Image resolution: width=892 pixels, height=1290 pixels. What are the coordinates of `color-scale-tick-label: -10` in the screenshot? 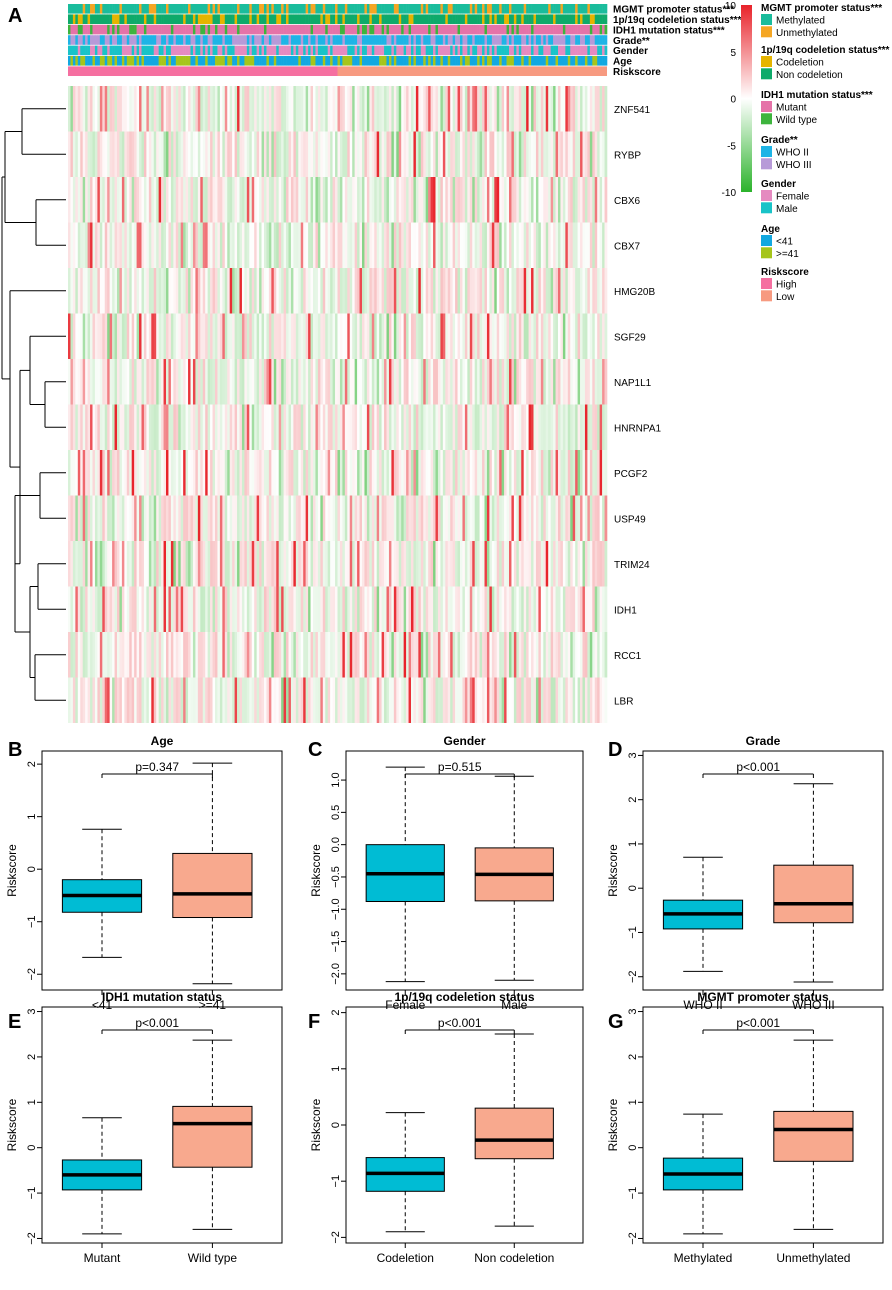 It's located at (729, 193).